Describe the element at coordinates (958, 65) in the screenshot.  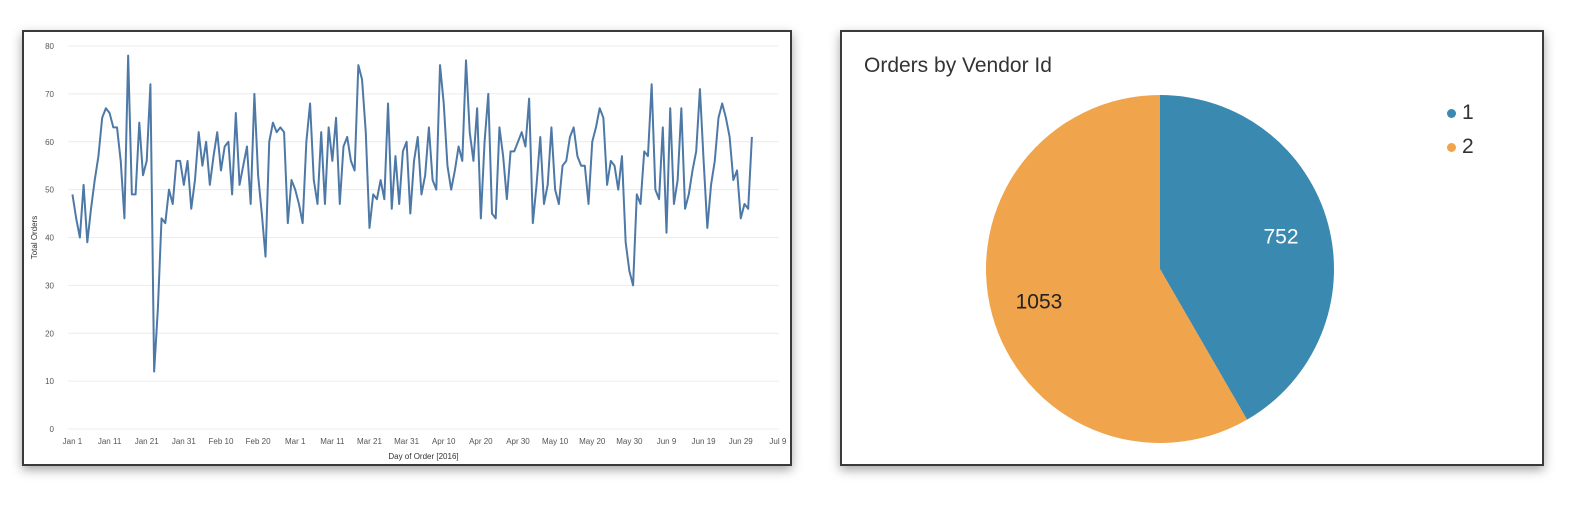
I see `pie-chart-title: Orders by Vendor Id` at that location.